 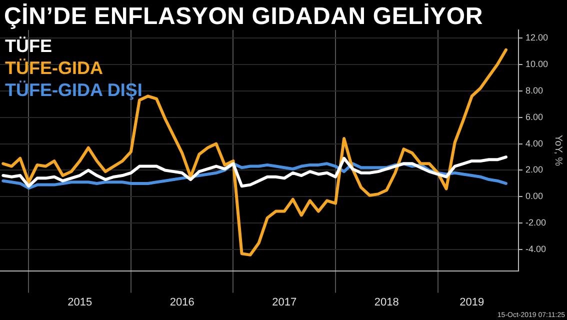 What do you see at coordinates (534, 117) in the screenshot?
I see `y-tick-label: 6.00` at bounding box center [534, 117].